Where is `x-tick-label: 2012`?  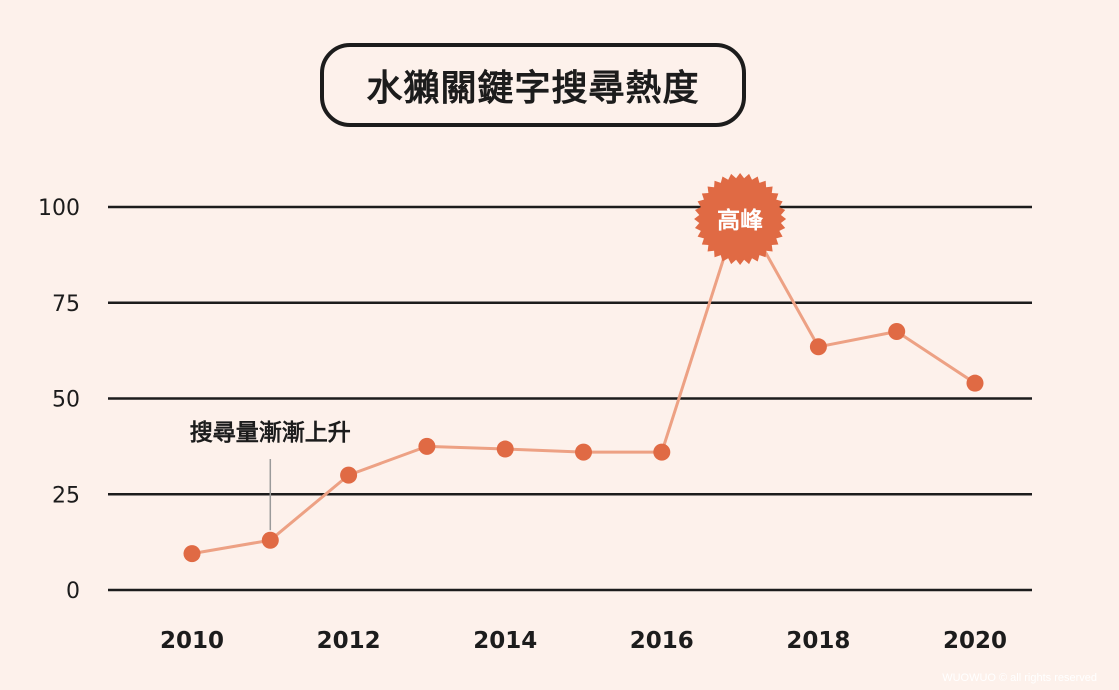
x-tick-label: 2012 is located at coordinates (349, 641).